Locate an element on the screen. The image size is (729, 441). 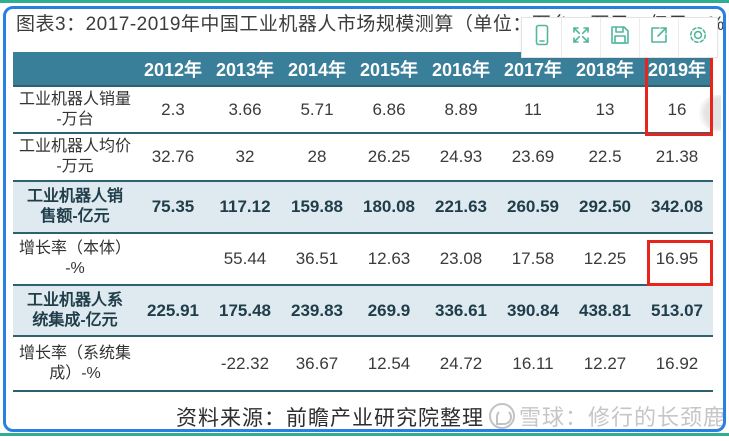
table-cell: 23.08 is located at coordinates (461, 258).